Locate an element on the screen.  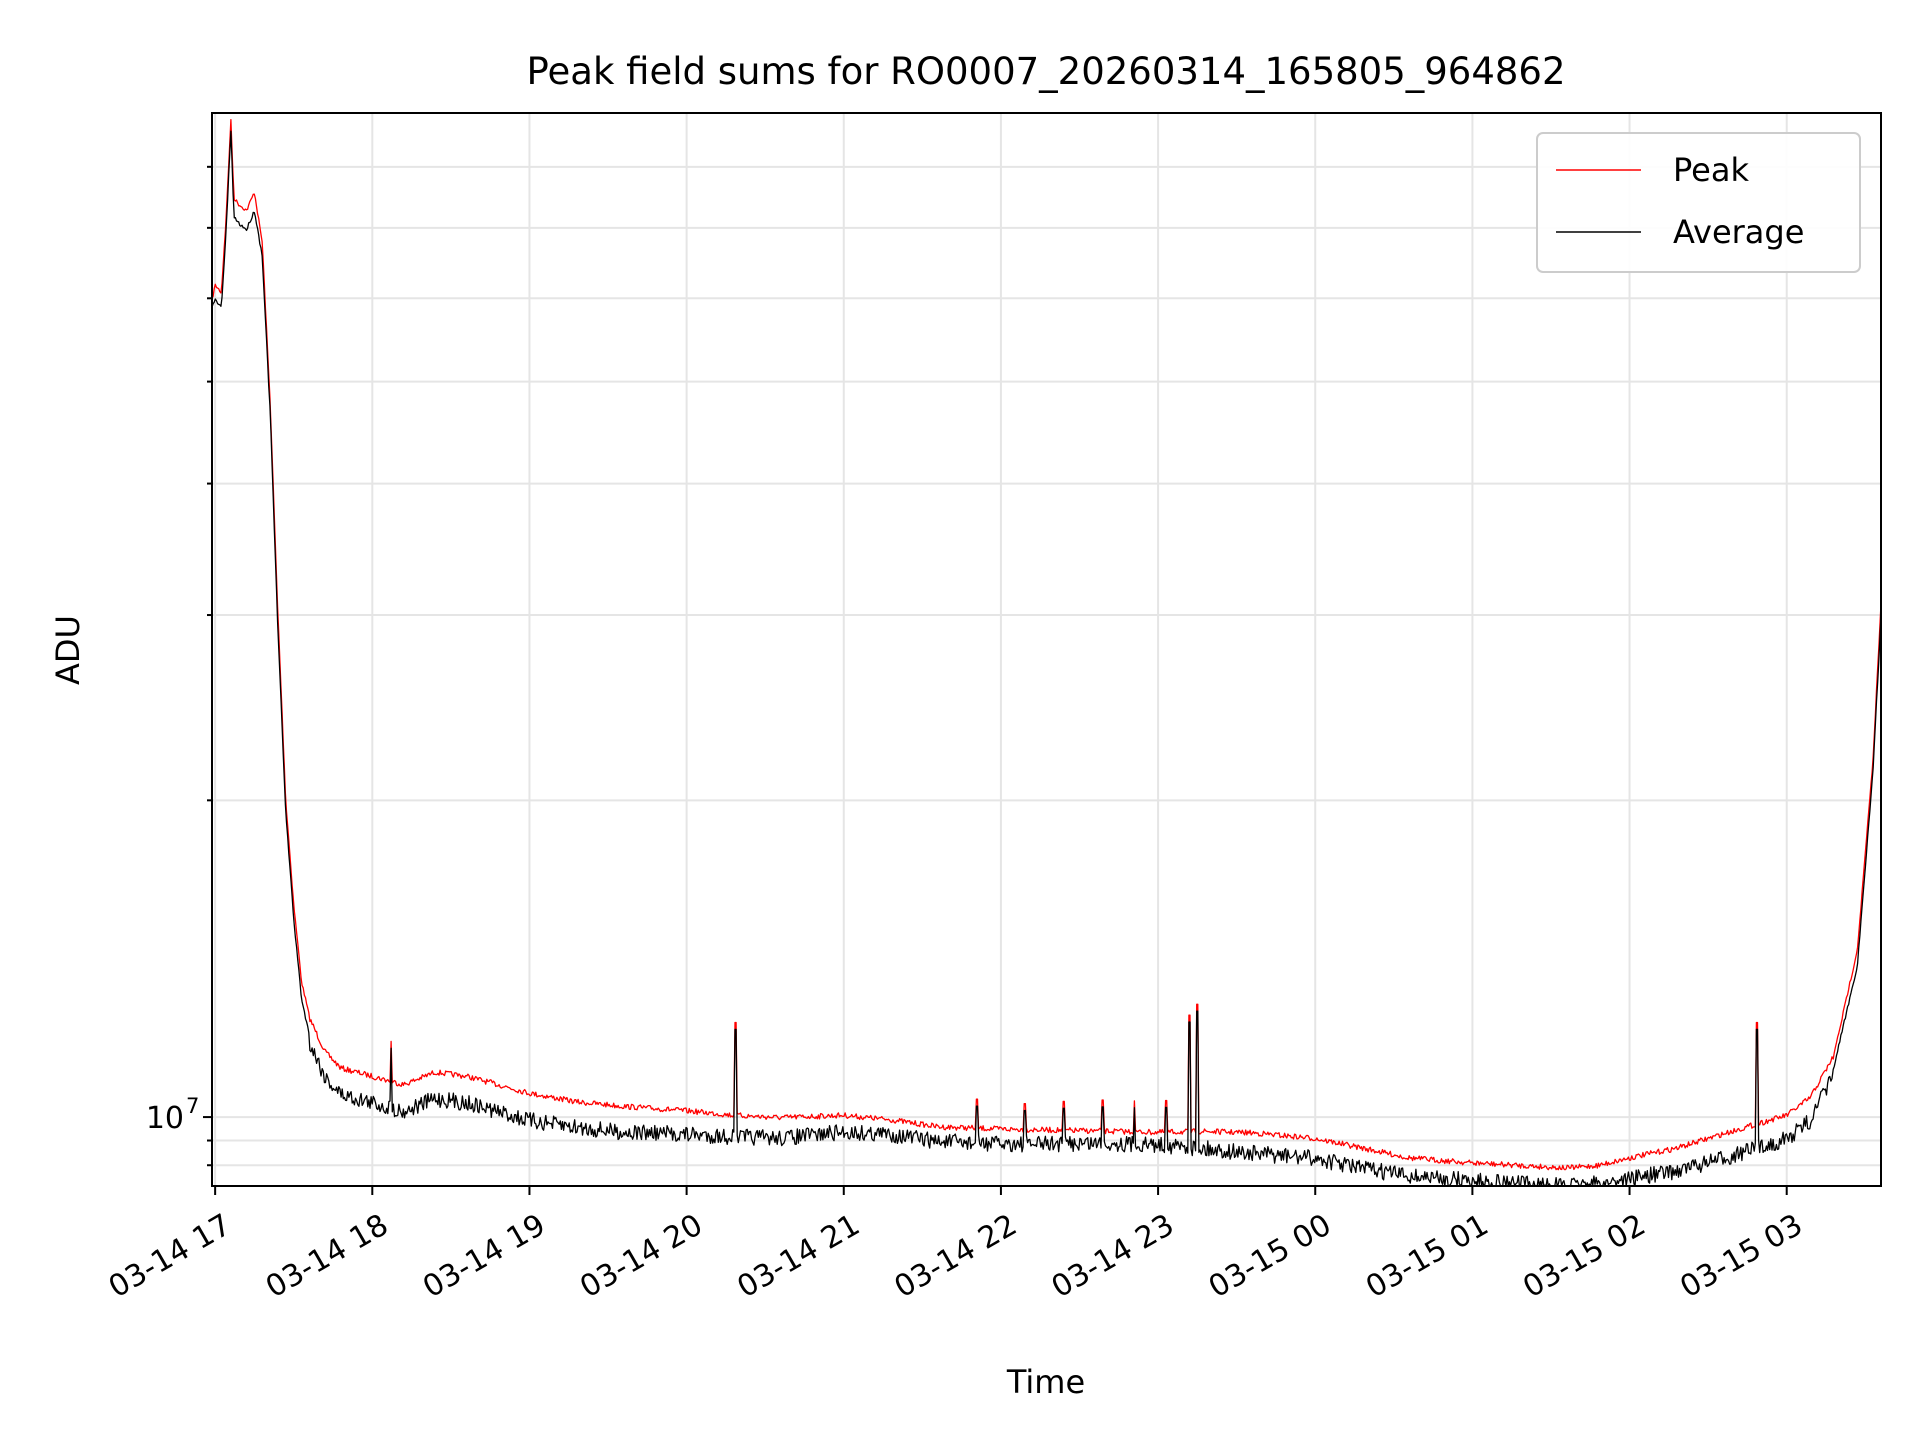
y-axis: 10 7 is located at coordinates (179, 666).